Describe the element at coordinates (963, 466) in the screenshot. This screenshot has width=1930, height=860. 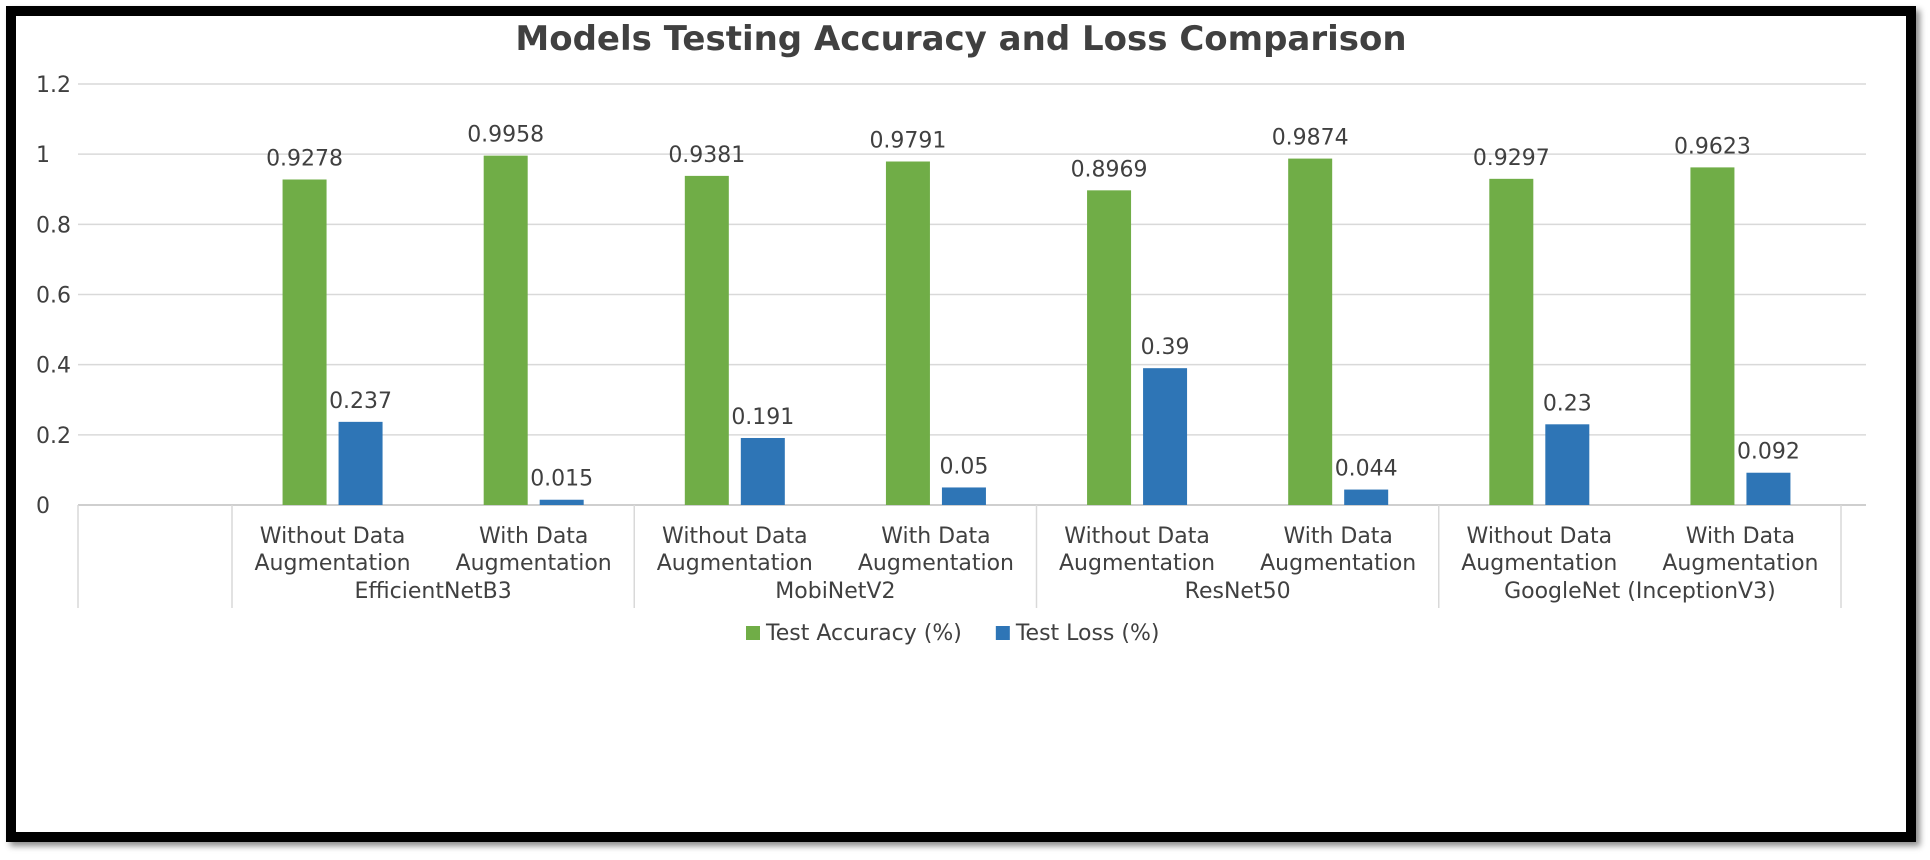
I see `loss-data-label: 0.05` at that location.